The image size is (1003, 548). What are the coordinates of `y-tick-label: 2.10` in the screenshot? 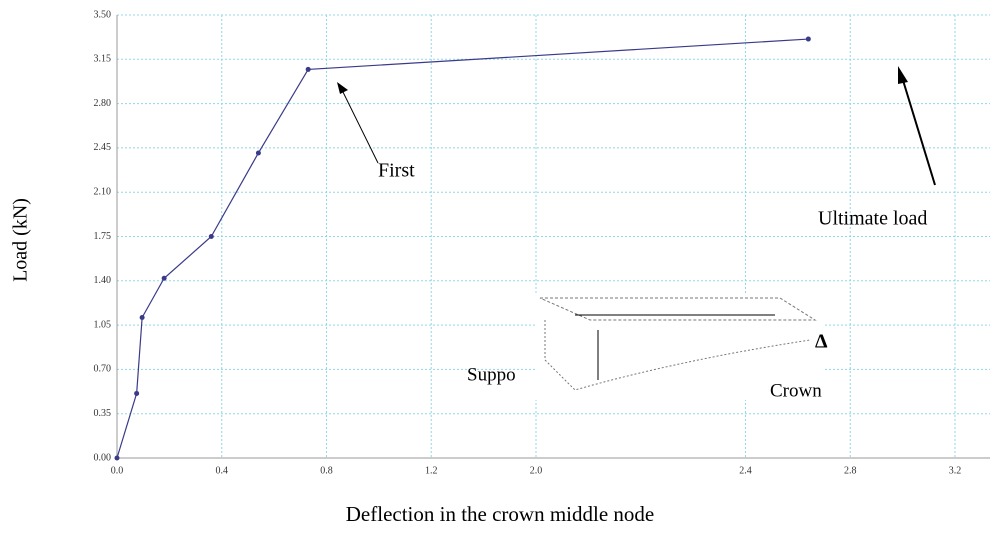 It's located at (103, 191).